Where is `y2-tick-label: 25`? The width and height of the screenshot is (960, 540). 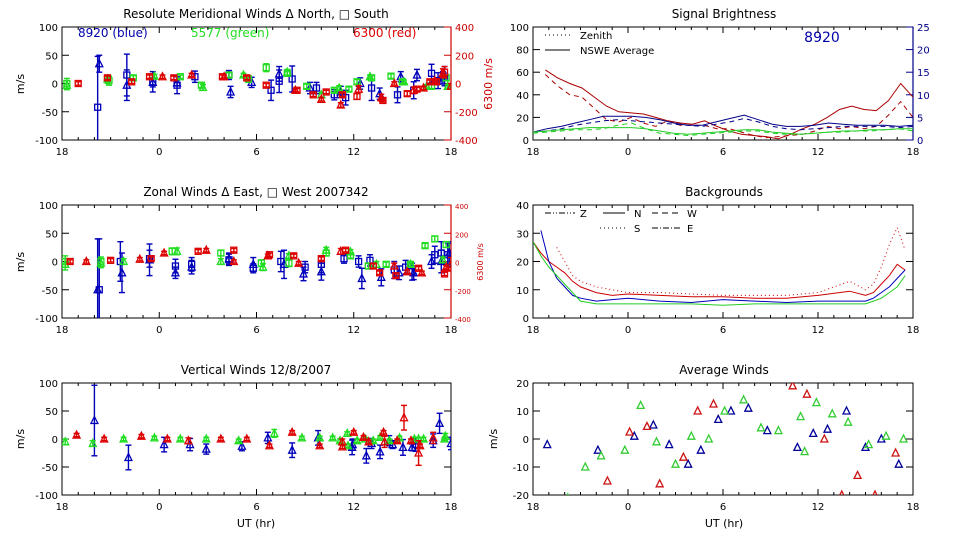
y2-tick-label: 25 is located at coordinates (923, 28).